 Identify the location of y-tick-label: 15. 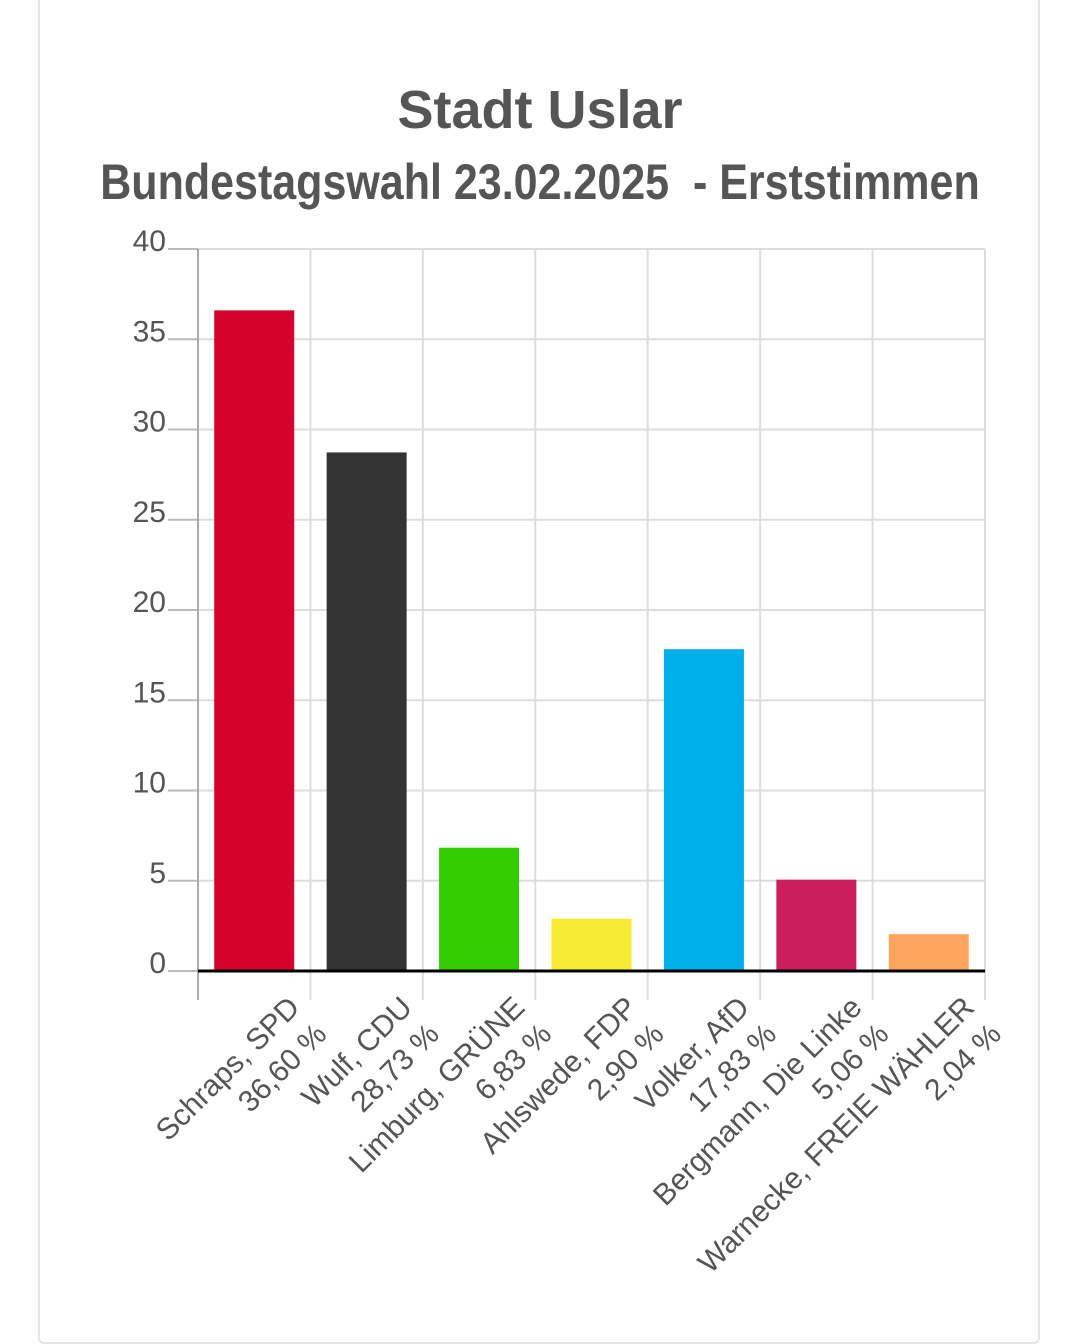
(149, 692).